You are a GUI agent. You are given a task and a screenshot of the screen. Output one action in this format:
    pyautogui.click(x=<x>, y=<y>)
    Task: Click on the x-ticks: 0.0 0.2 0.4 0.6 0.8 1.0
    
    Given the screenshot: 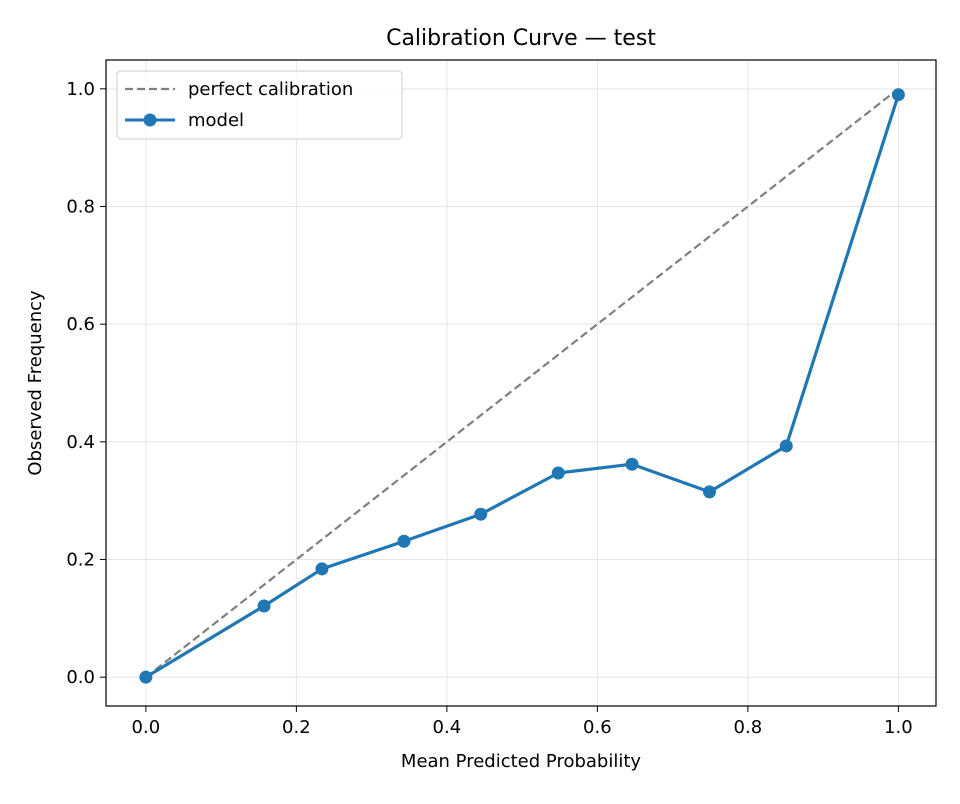 What is the action you would take?
    pyautogui.click(x=522, y=722)
    